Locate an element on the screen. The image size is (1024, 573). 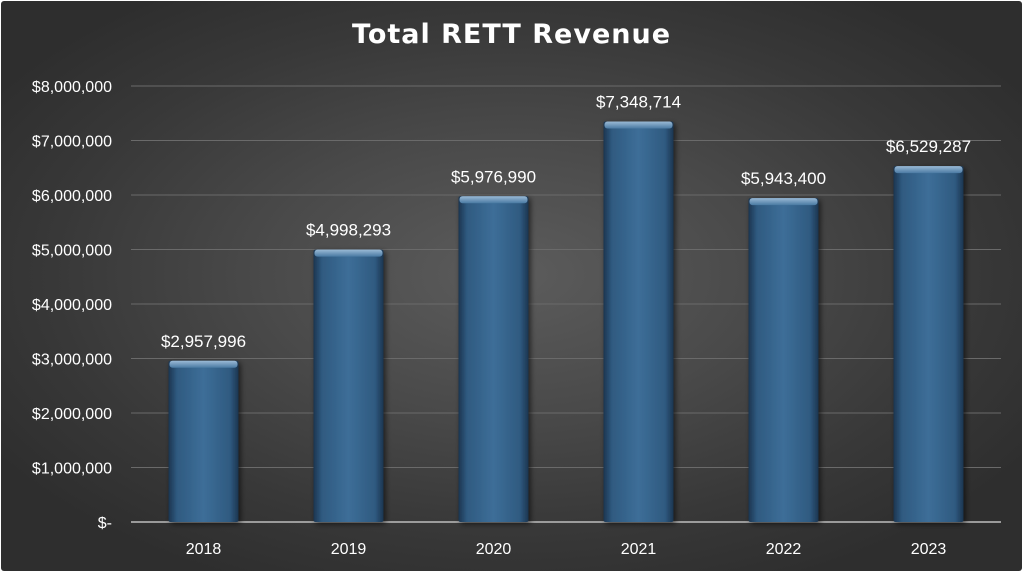
data-label: $6,529,287 is located at coordinates (928, 146).